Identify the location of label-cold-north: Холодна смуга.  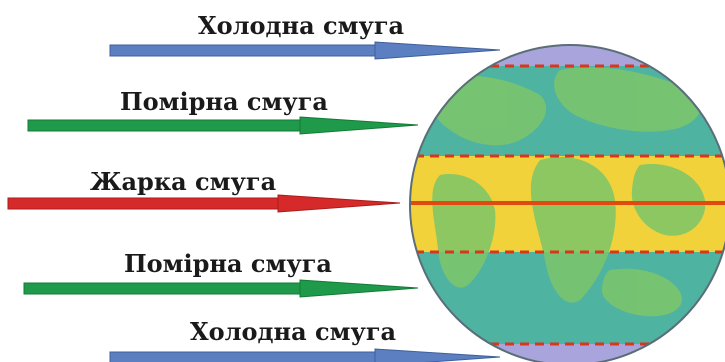
(301, 25).